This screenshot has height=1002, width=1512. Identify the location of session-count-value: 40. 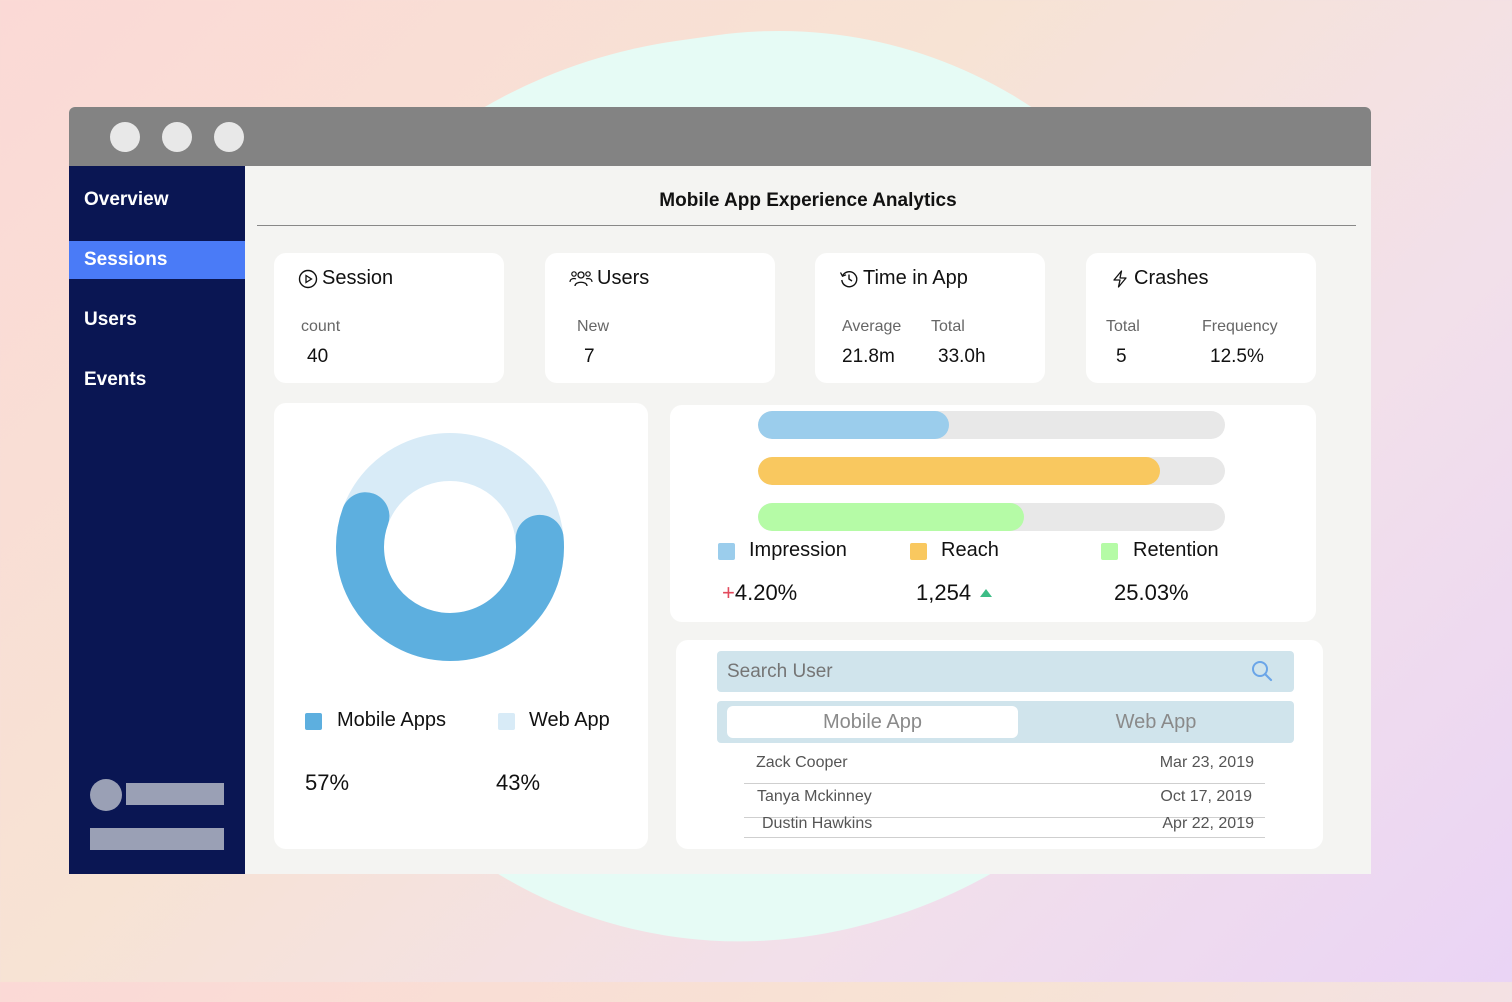
(318, 356).